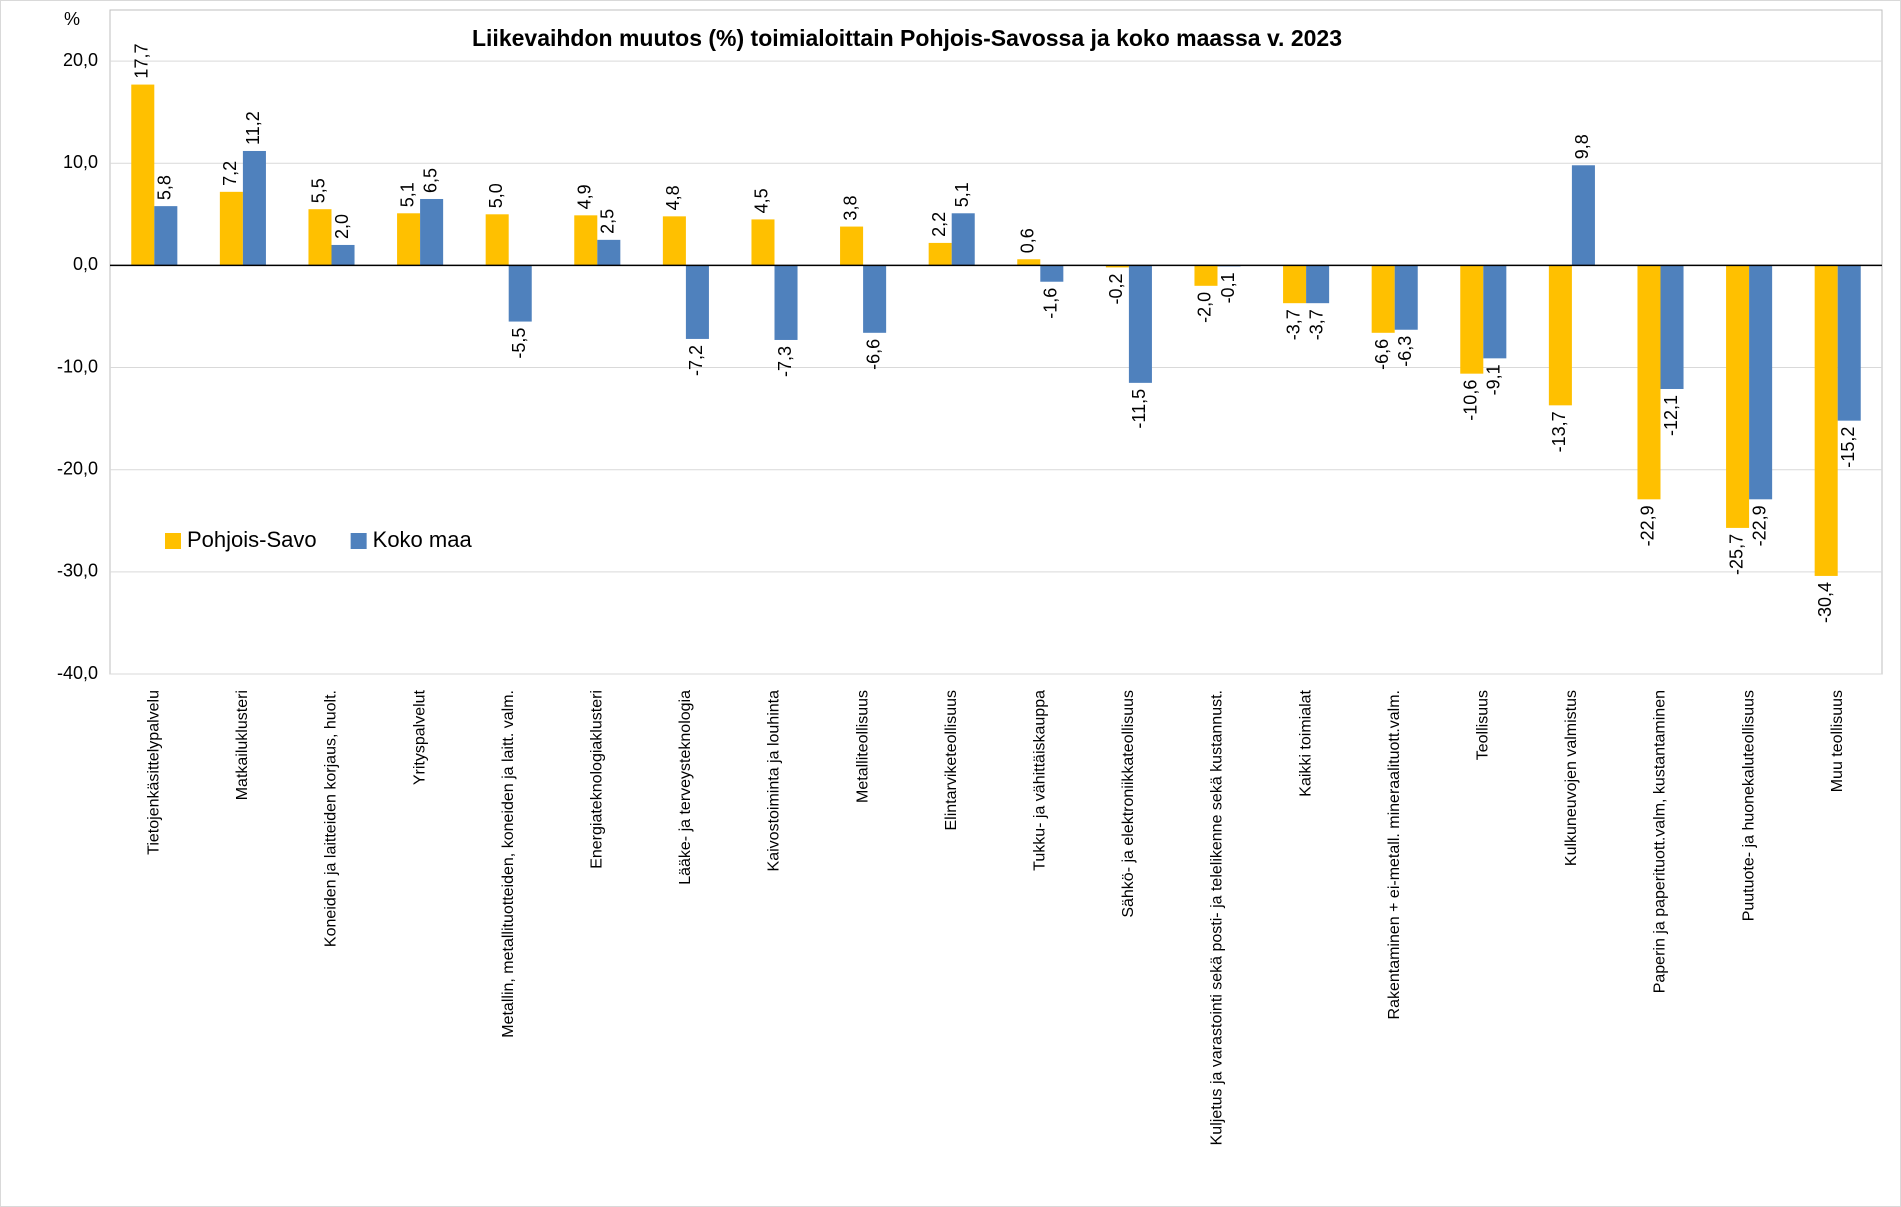 Image resolution: width=1901 pixels, height=1207 pixels. Describe the element at coordinates (252, 539) in the screenshot. I see `legend-label: Pohjois-Savo` at that location.